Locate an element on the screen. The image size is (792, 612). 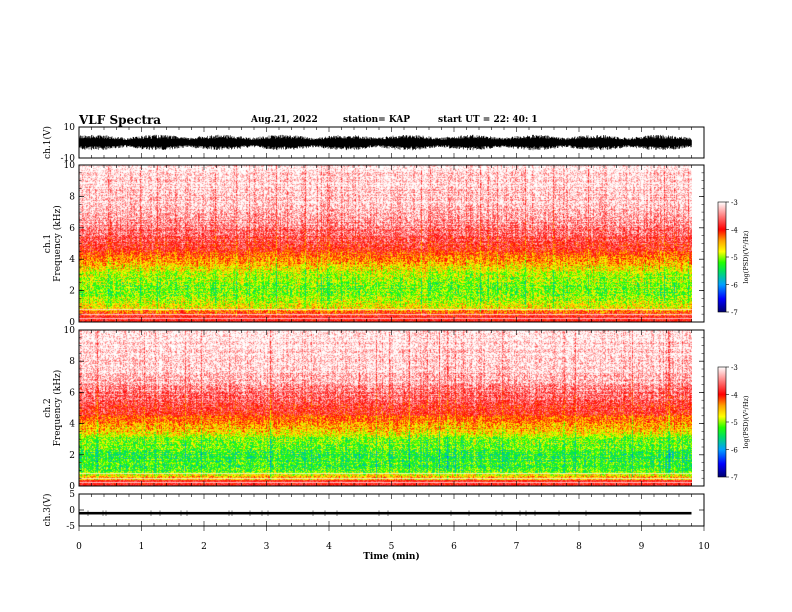
ch1-waveform-trace is located at coordinates (385, 142).